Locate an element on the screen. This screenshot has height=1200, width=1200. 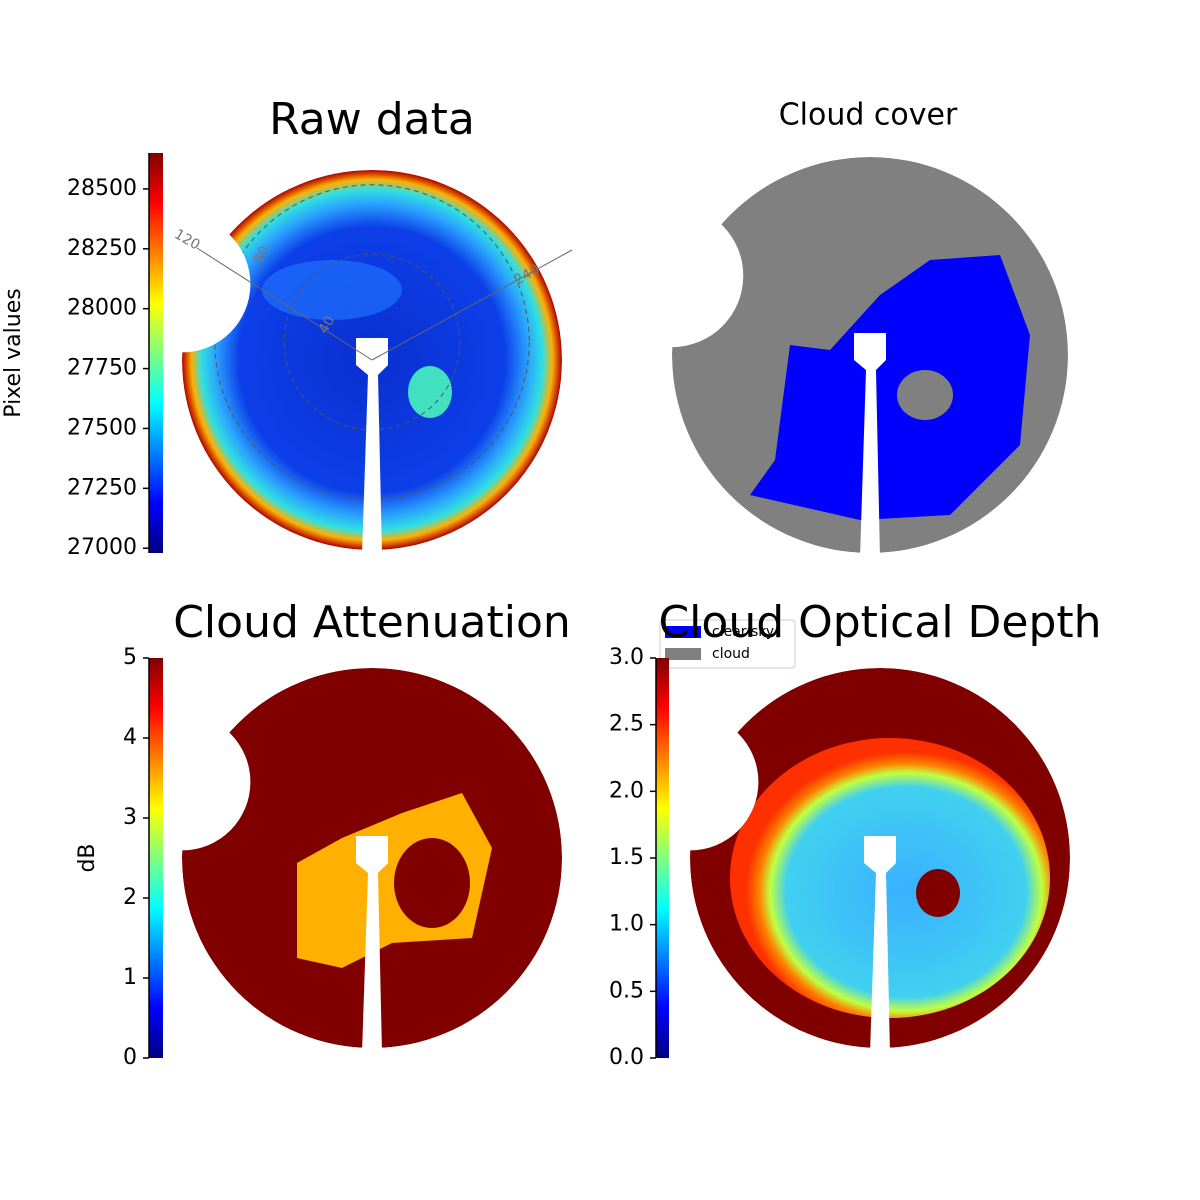
colorbar-label: dB is located at coordinates (87, 857).